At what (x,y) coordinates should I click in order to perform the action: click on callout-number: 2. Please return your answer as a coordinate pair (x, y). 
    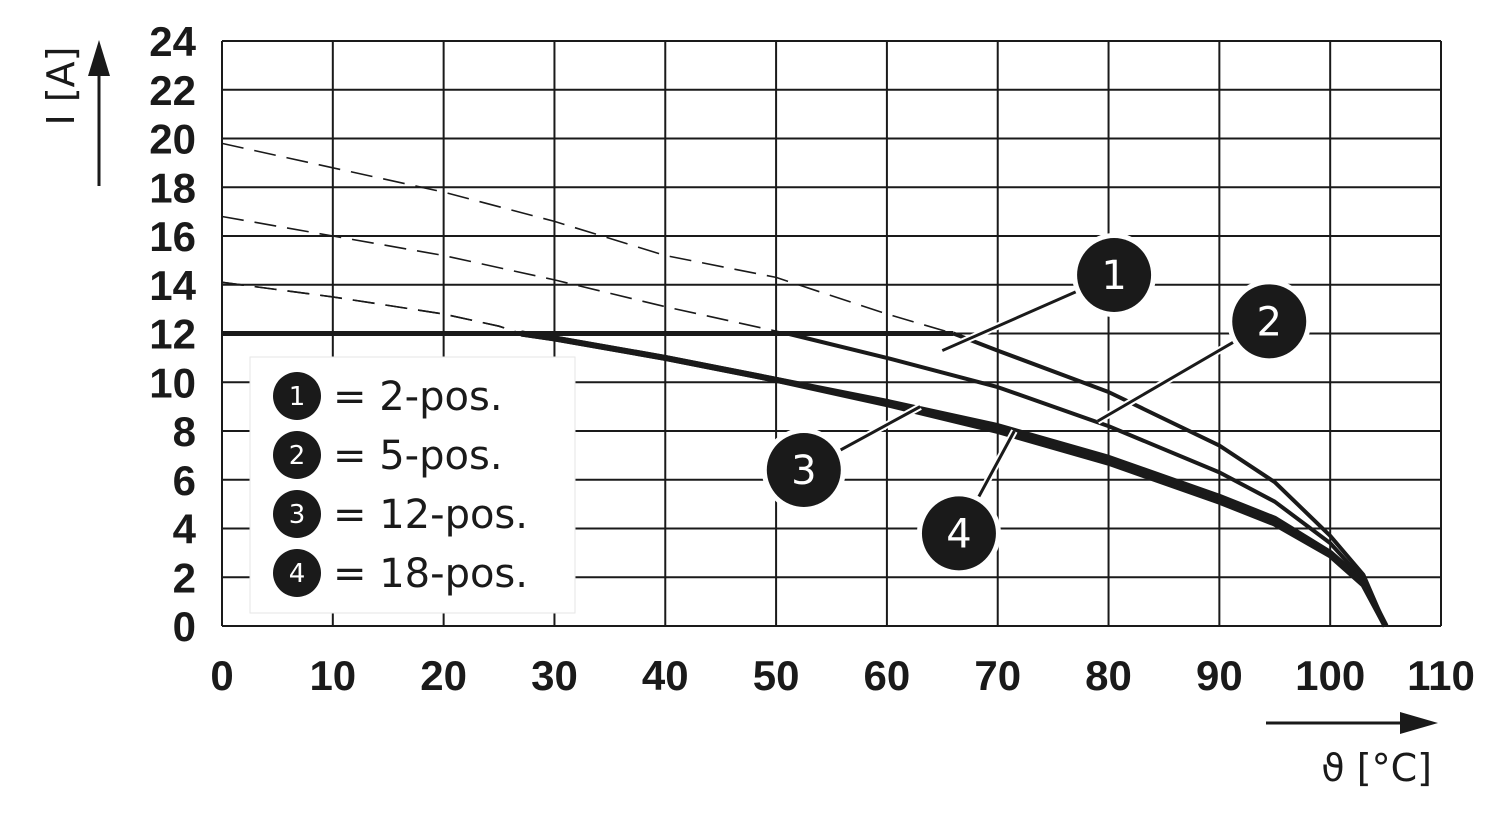
    Looking at the image, I should click on (1269, 322).